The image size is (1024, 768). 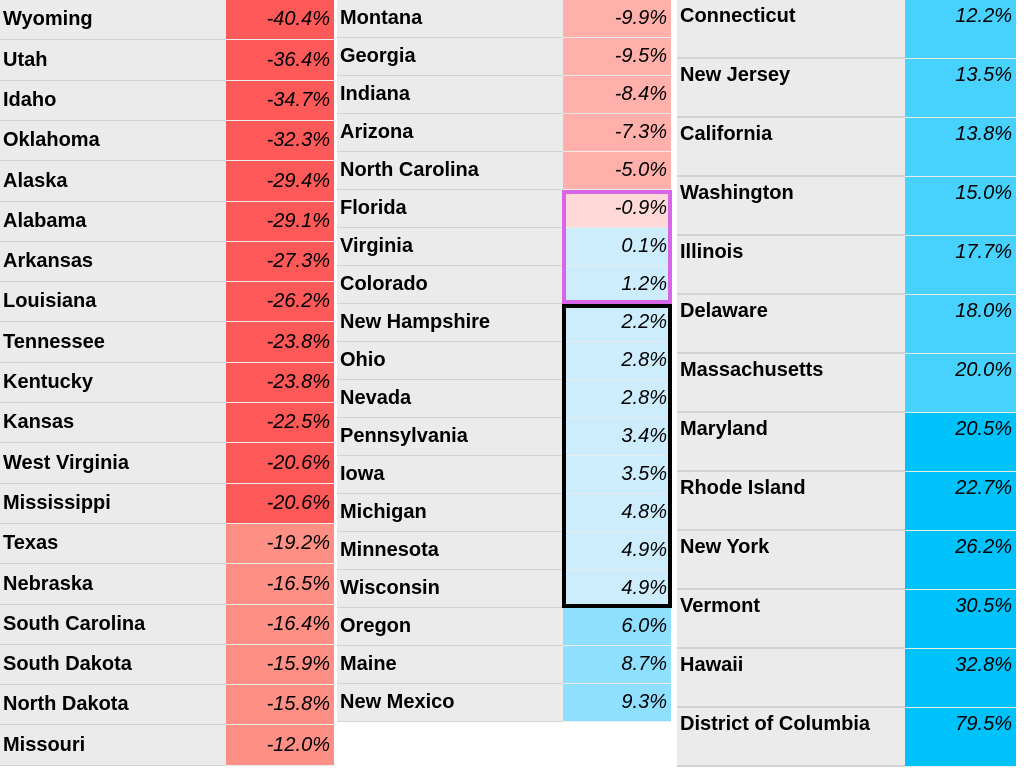 What do you see at coordinates (280, 423) in the screenshot?
I see `margin-value-cell: -22.5%` at bounding box center [280, 423].